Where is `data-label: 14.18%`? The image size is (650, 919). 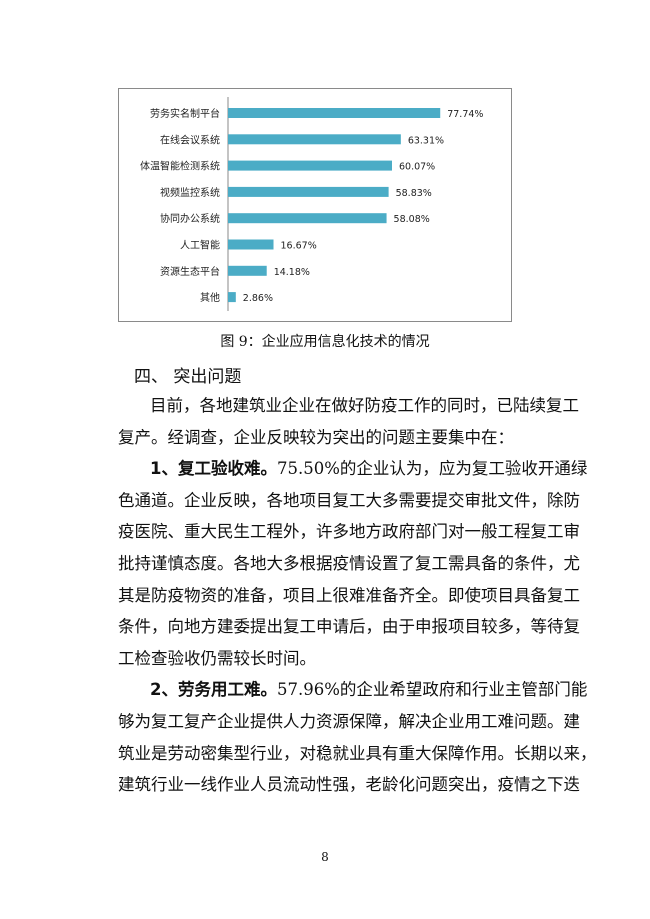 data-label: 14.18% is located at coordinates (292, 272).